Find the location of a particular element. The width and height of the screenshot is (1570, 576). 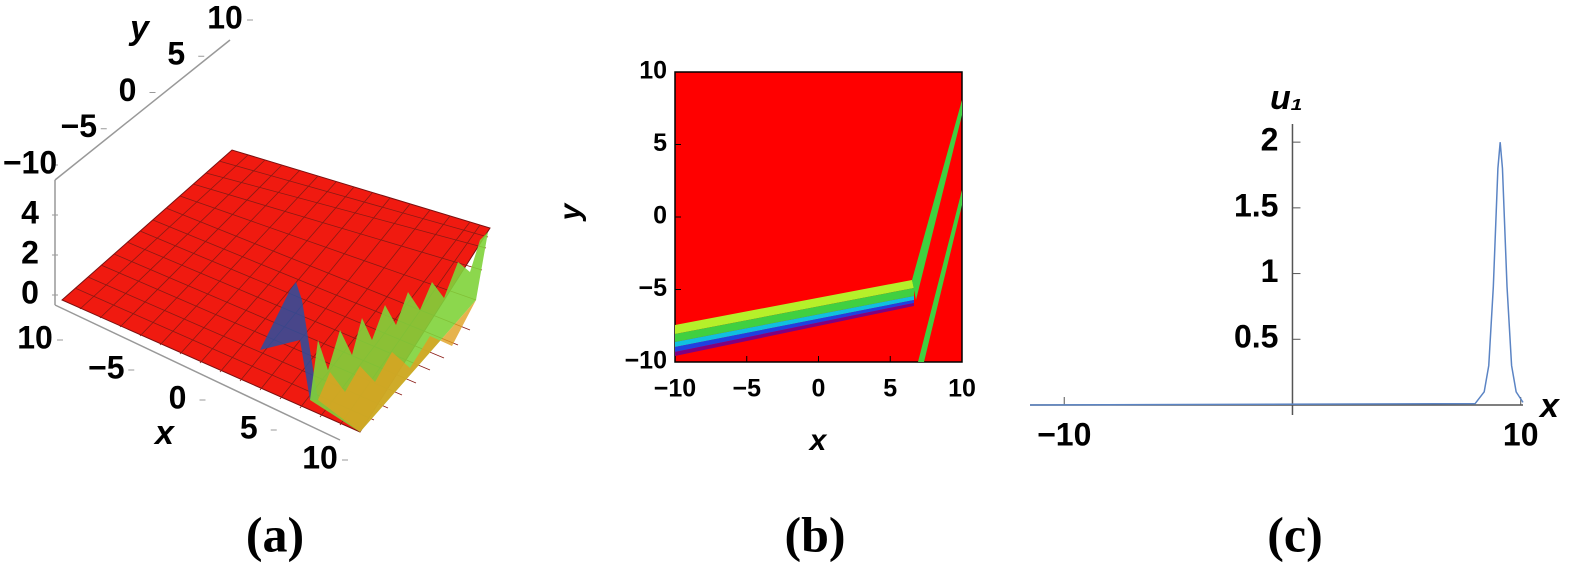

y-tick-label: 1.5 is located at coordinates (1256, 205).